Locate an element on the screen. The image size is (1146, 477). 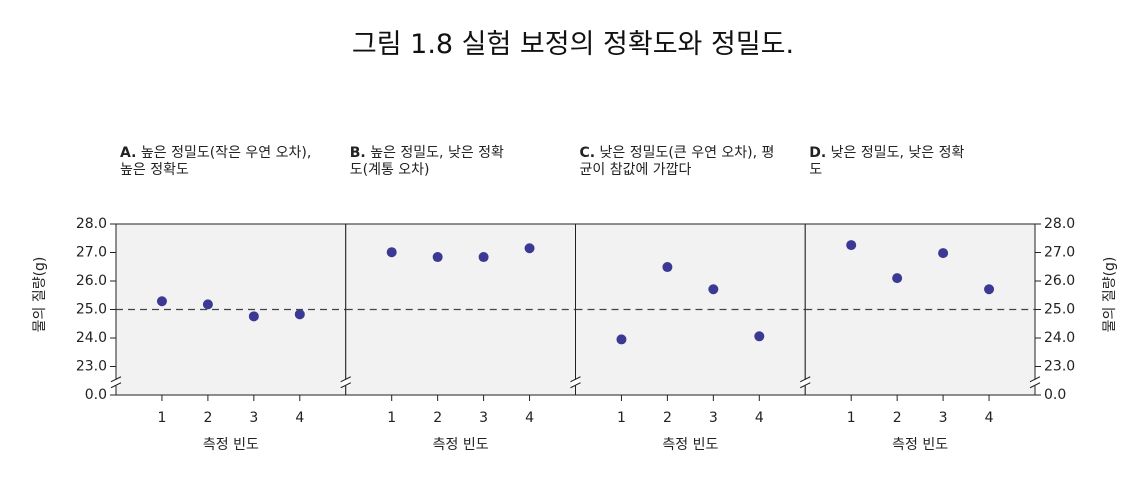
panel-label: A. is located at coordinates (128, 153).